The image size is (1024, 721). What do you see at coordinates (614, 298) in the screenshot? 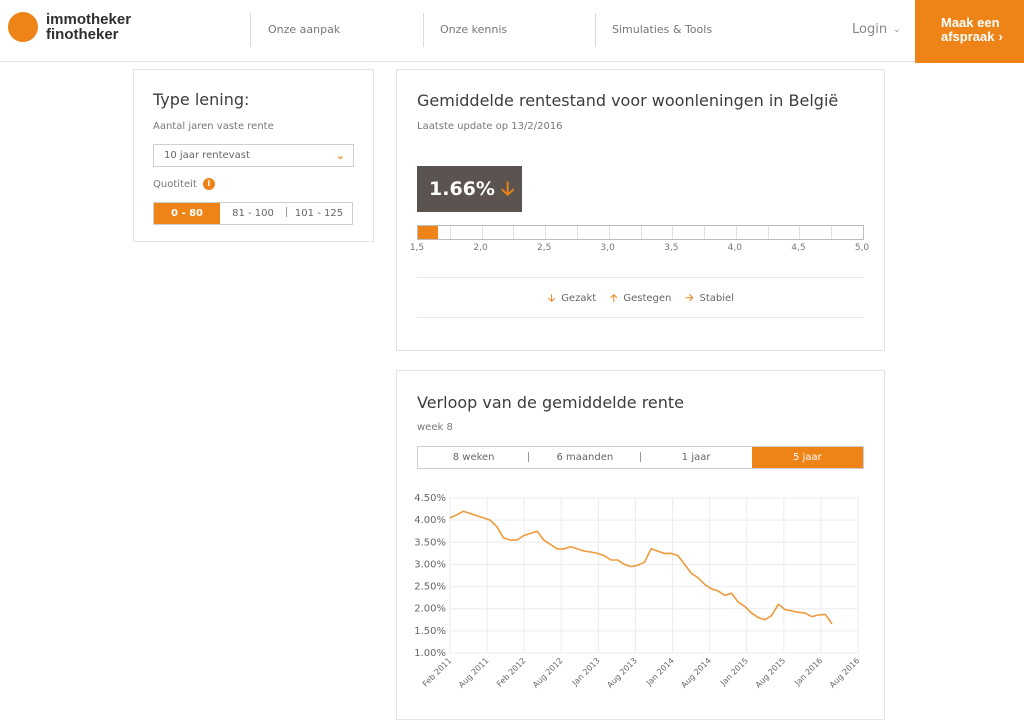
I see `arrow-up-icon: 🡡` at bounding box center [614, 298].